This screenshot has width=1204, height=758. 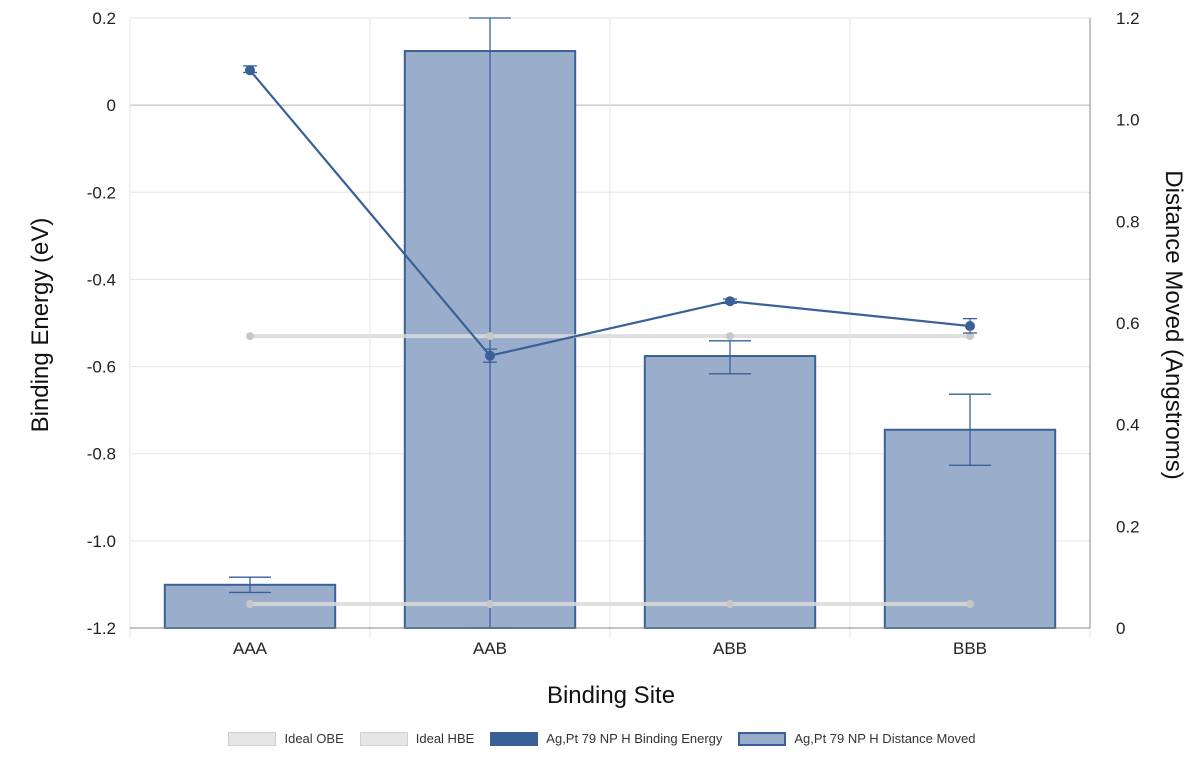 What do you see at coordinates (111, 105) in the screenshot?
I see `y-tick-label-left: 0` at bounding box center [111, 105].